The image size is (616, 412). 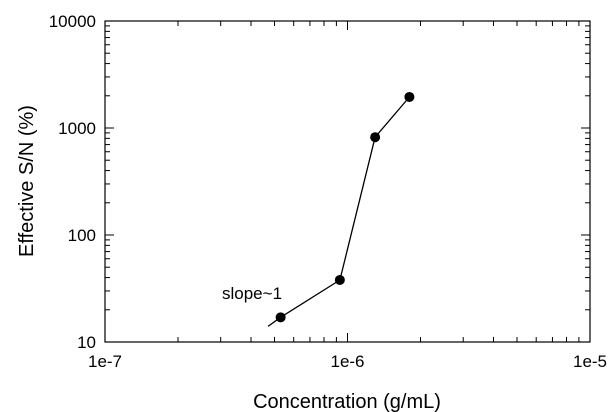 I want to click on data-points, so click(x=345, y=207).